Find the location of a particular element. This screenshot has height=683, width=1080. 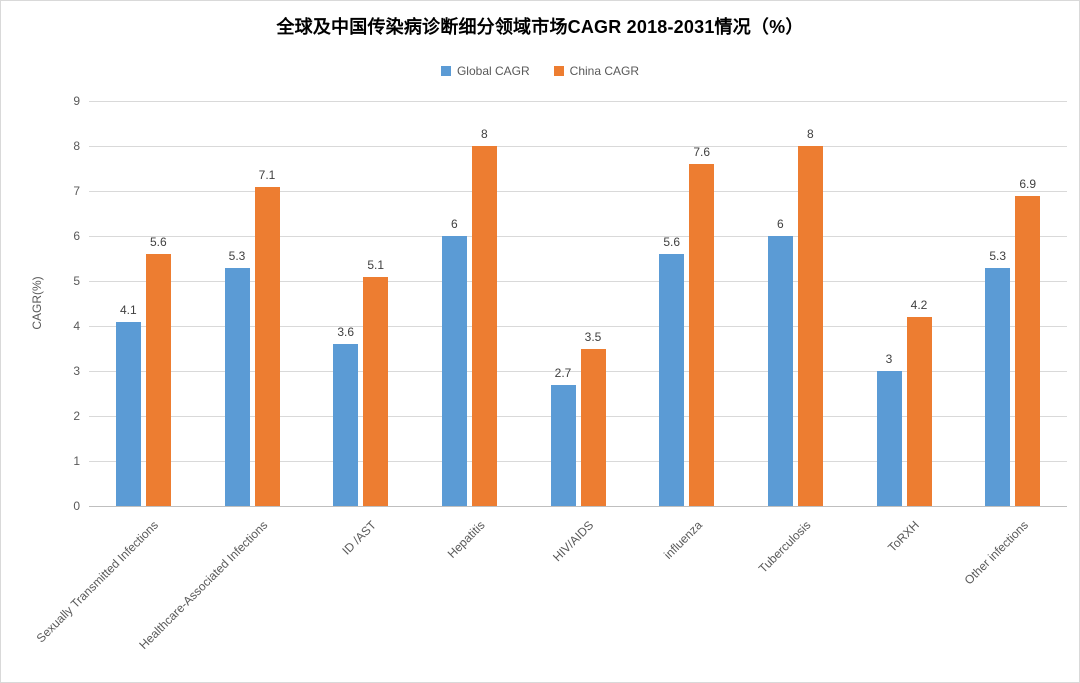

legend-label: Global CAGR is located at coordinates (493, 71).